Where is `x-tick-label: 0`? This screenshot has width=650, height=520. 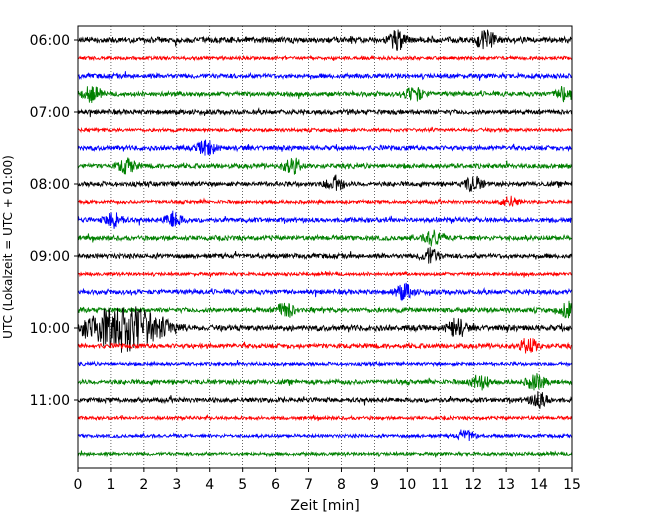 x-tick-label: 0 is located at coordinates (78, 485).